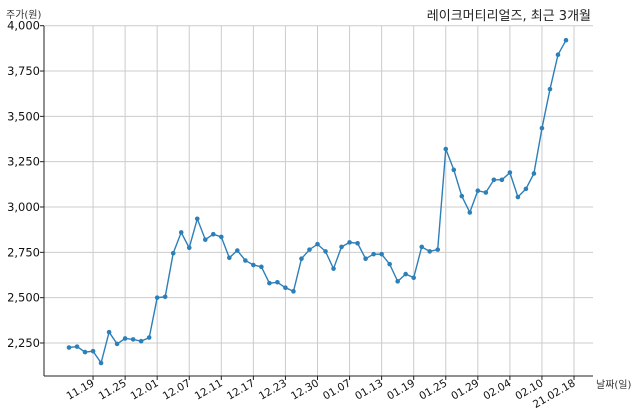 Image resolution: width=640 pixels, height=419 pixels. Describe the element at coordinates (23, 26) in the screenshot. I see `y-tick-label: 4,000` at that location.